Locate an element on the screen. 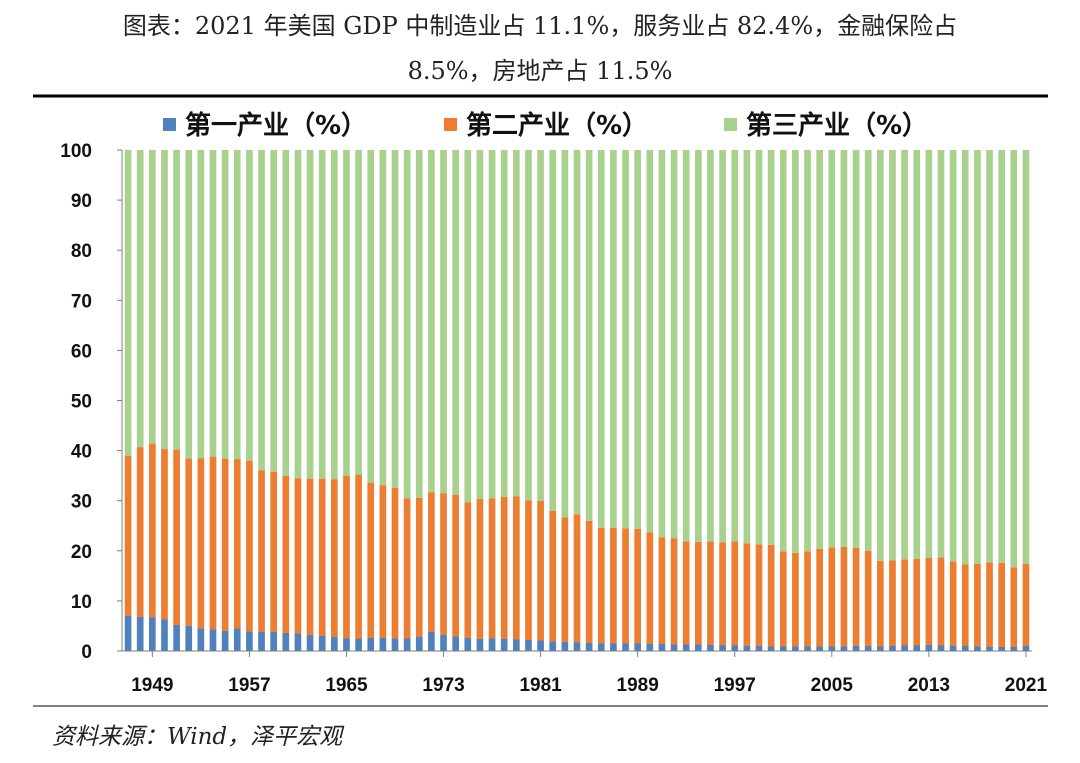 Image resolution: width=1080 pixels, height=763 pixels. bar-primary-1992 is located at coordinates (674, 647).